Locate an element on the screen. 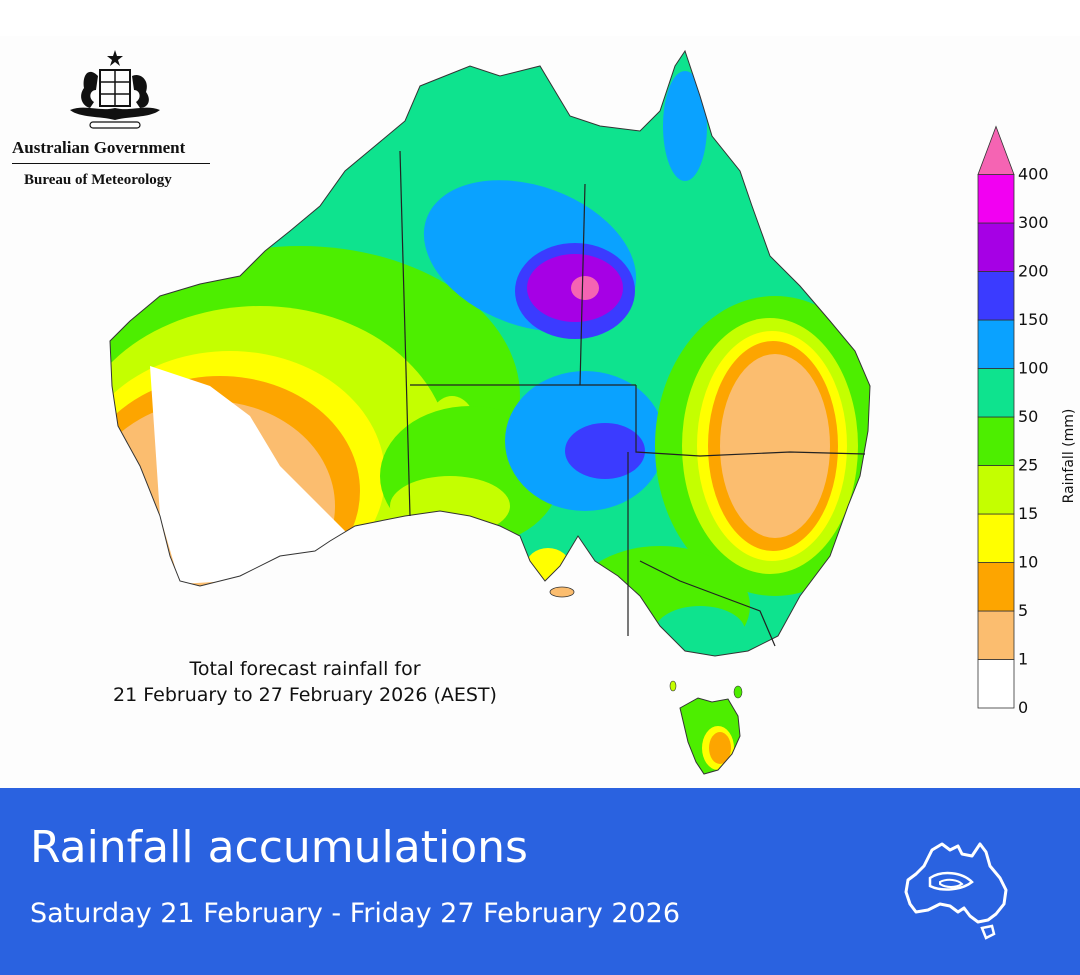 The width and height of the screenshot is (1080, 975). legend-title: Rainfall (mm) is located at coordinates (1069, 456).